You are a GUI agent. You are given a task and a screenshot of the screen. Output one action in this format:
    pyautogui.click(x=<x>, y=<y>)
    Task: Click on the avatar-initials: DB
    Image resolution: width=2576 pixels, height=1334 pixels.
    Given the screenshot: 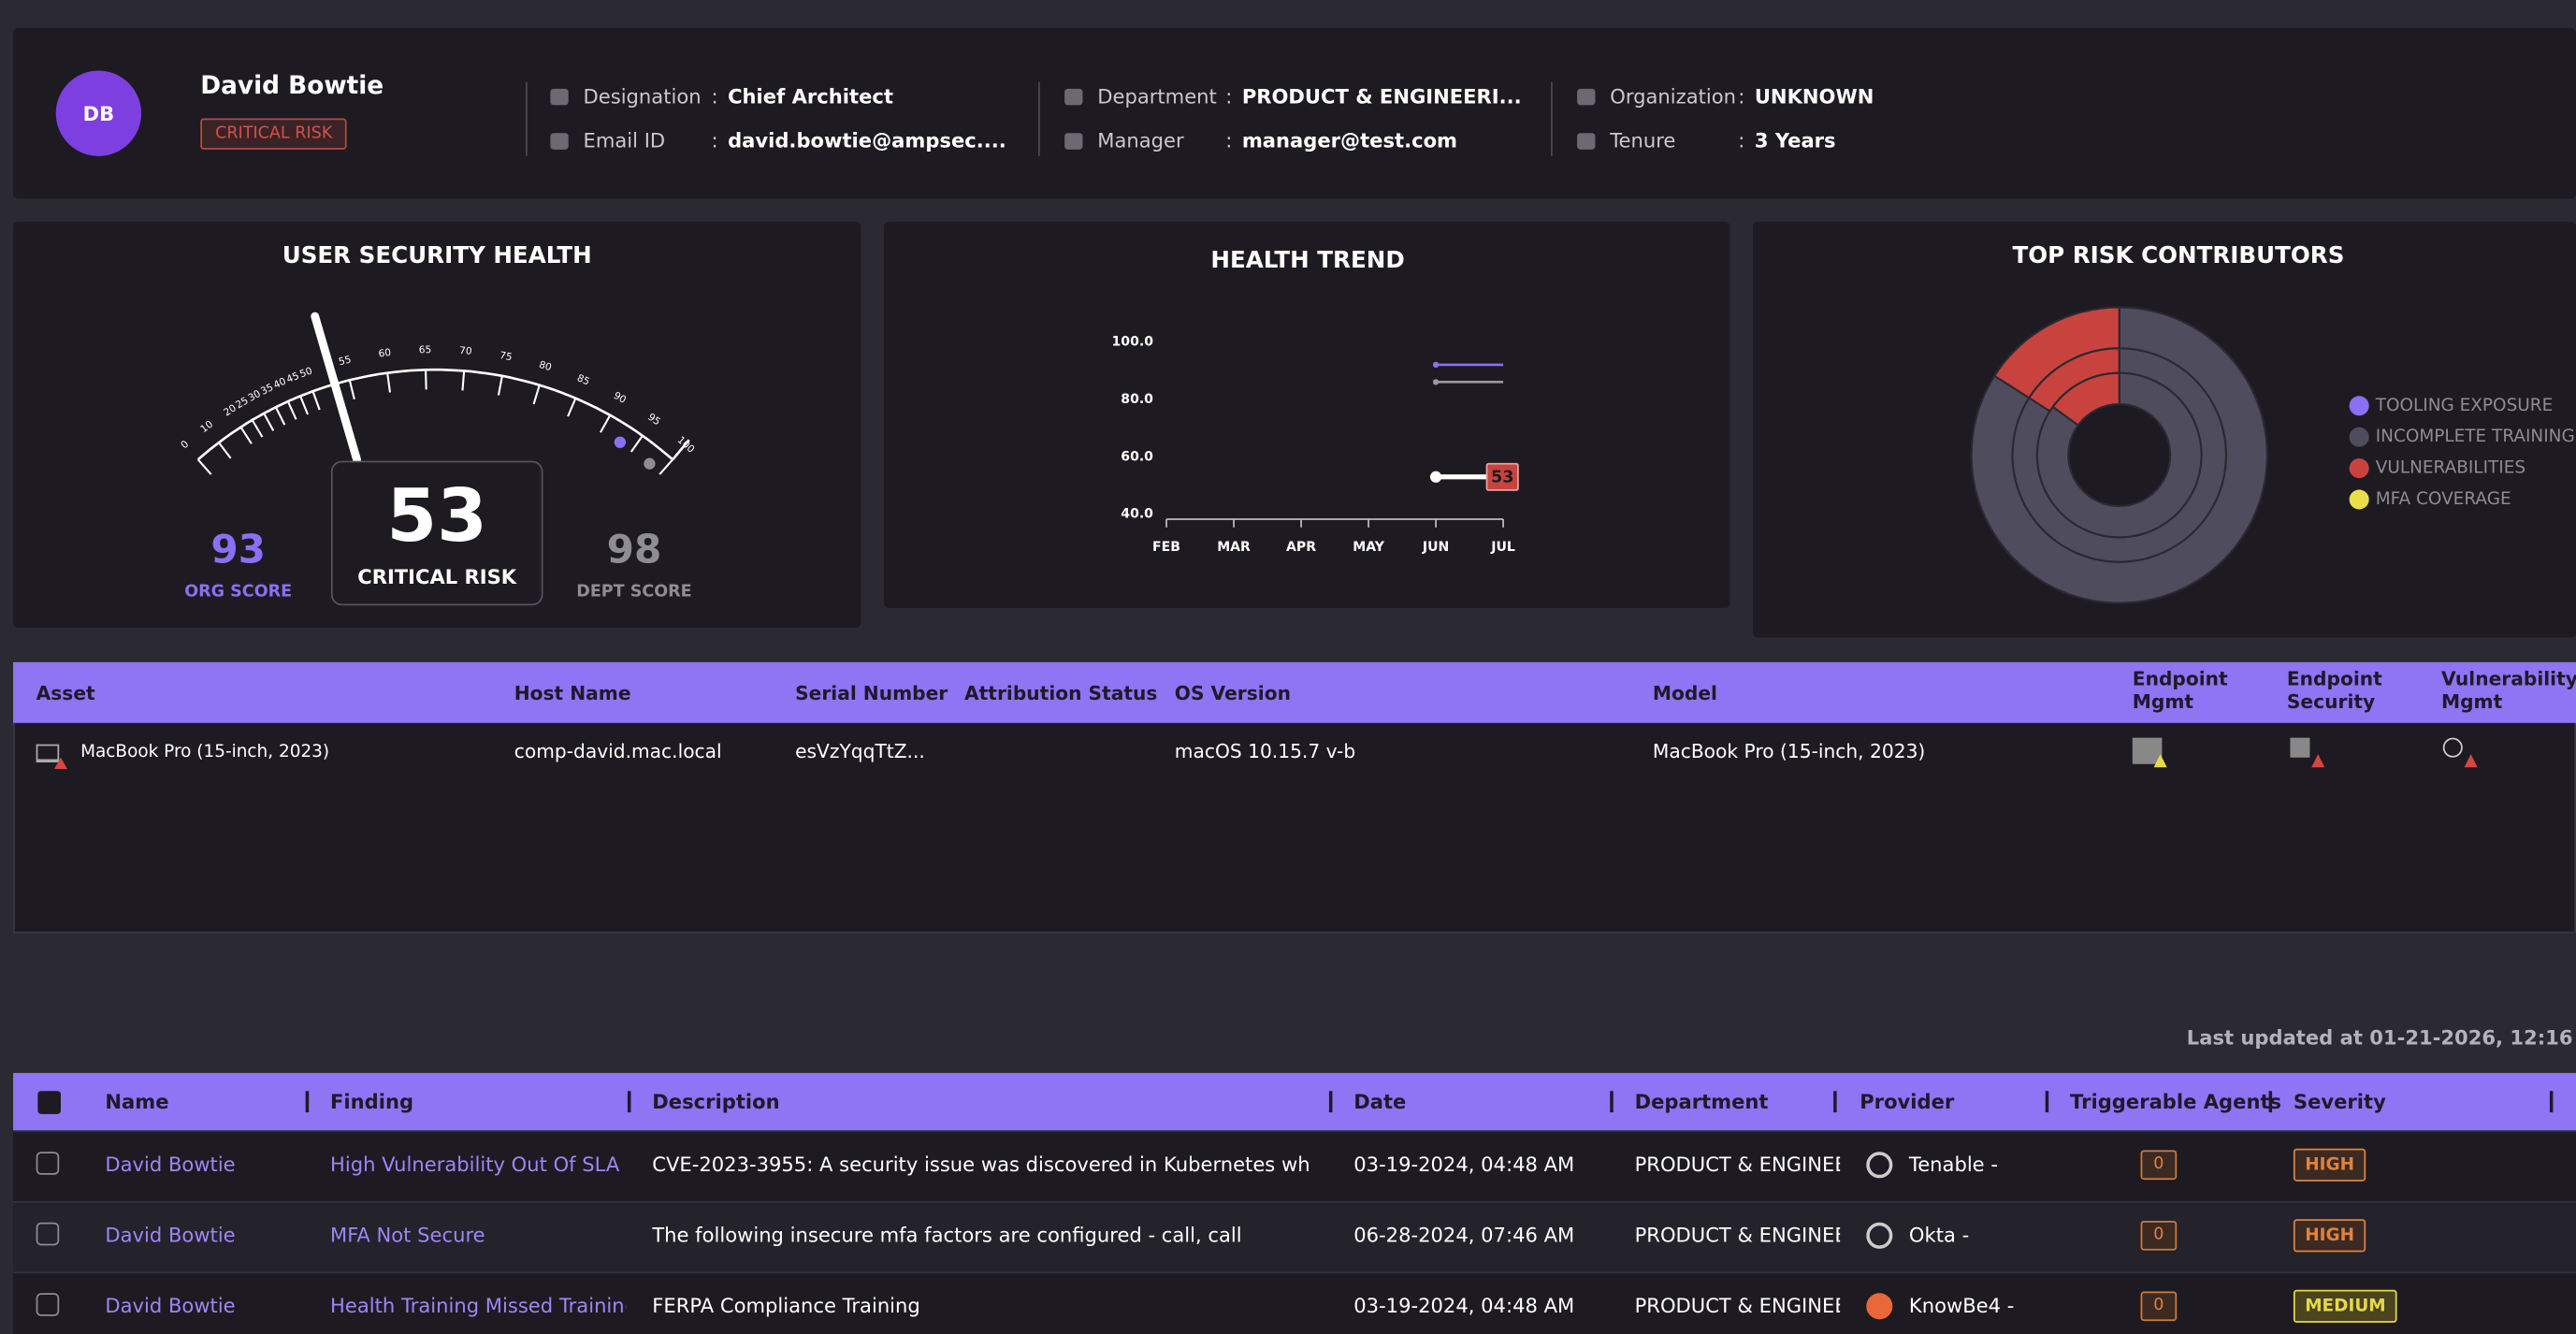 What is the action you would take?
    pyautogui.click(x=99, y=113)
    